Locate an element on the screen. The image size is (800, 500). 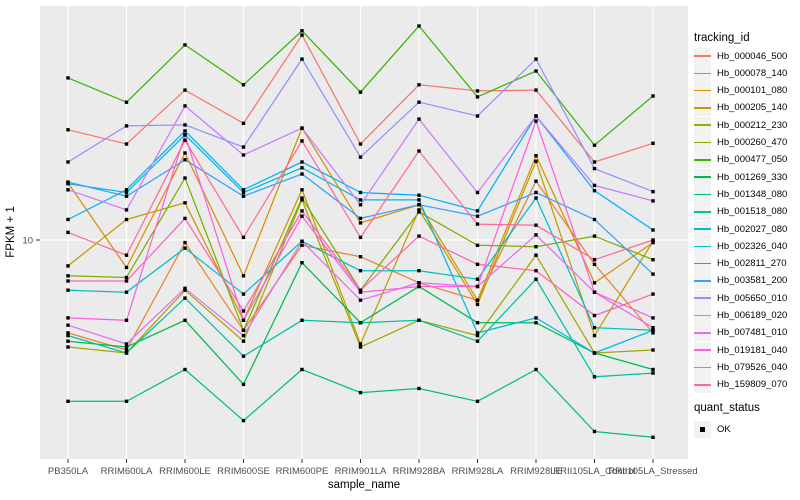
legend-item-Hb_001518_080: Hb_001518_080 is located at coordinates (740, 212).